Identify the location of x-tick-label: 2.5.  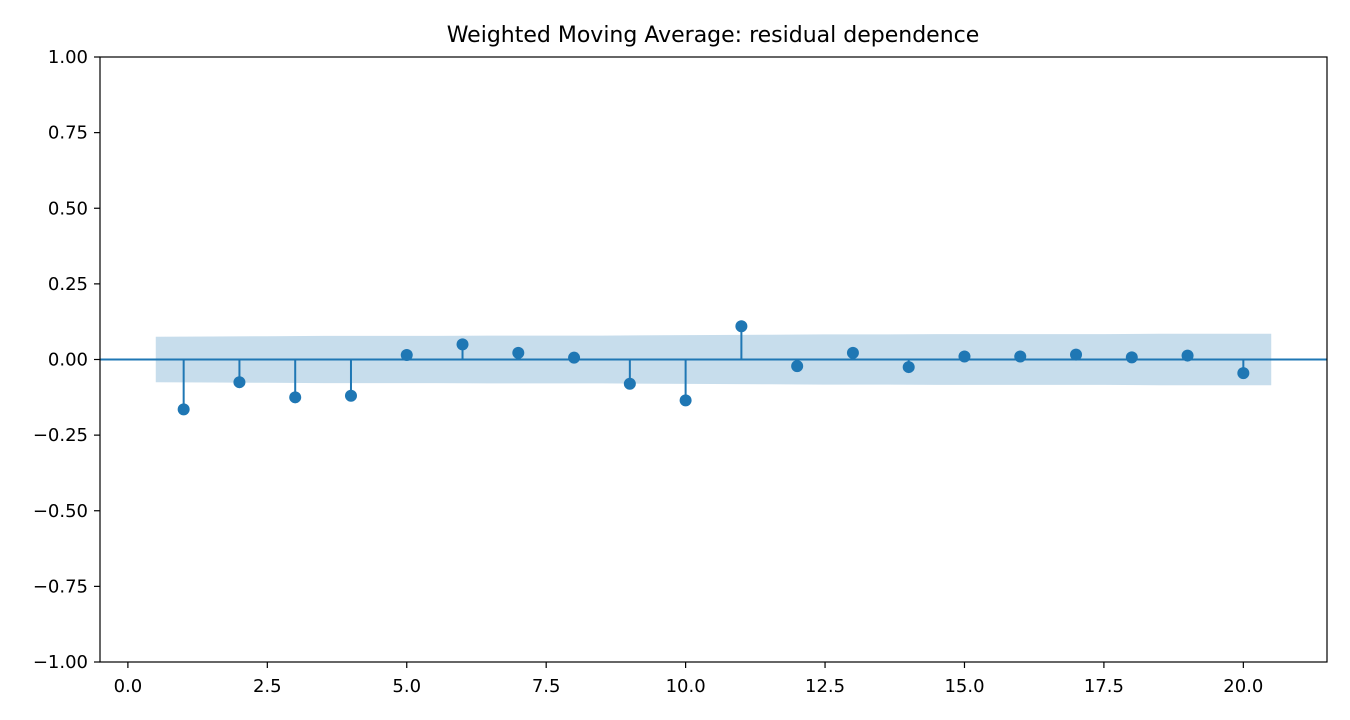
(267, 686).